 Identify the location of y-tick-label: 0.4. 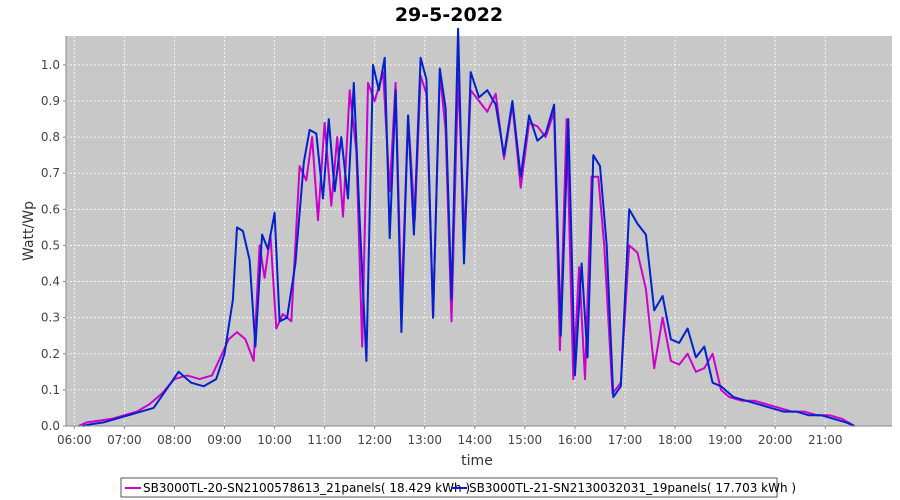
(50, 282).